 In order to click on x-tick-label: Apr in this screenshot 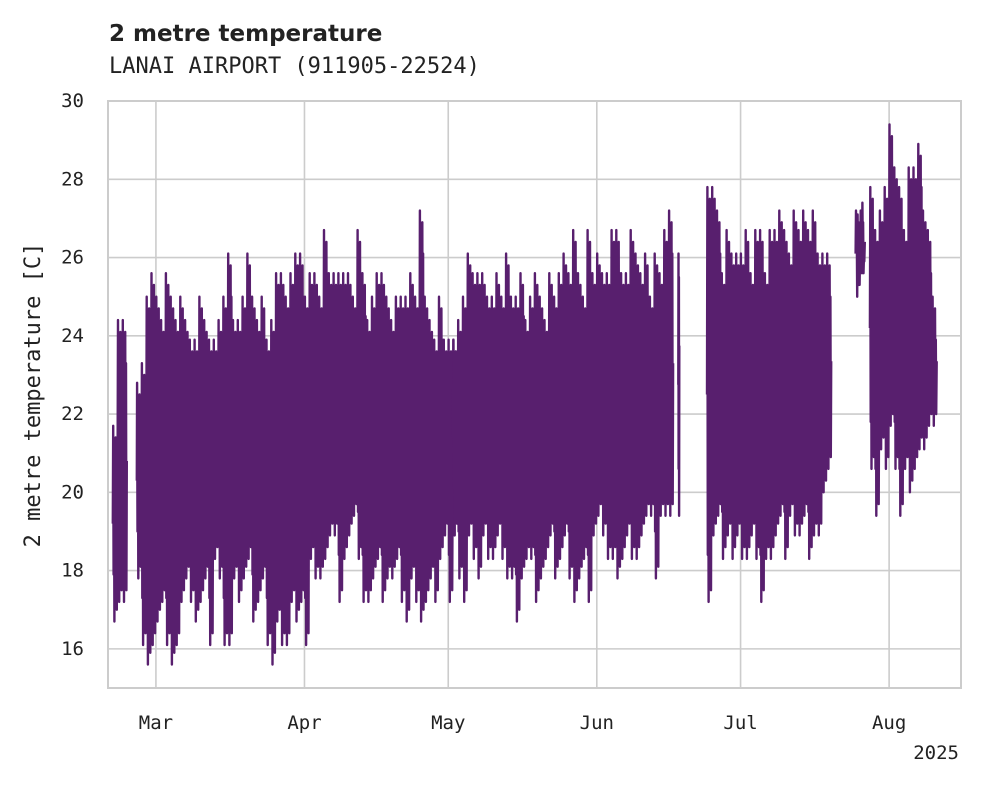, I will do `click(304, 723)`.